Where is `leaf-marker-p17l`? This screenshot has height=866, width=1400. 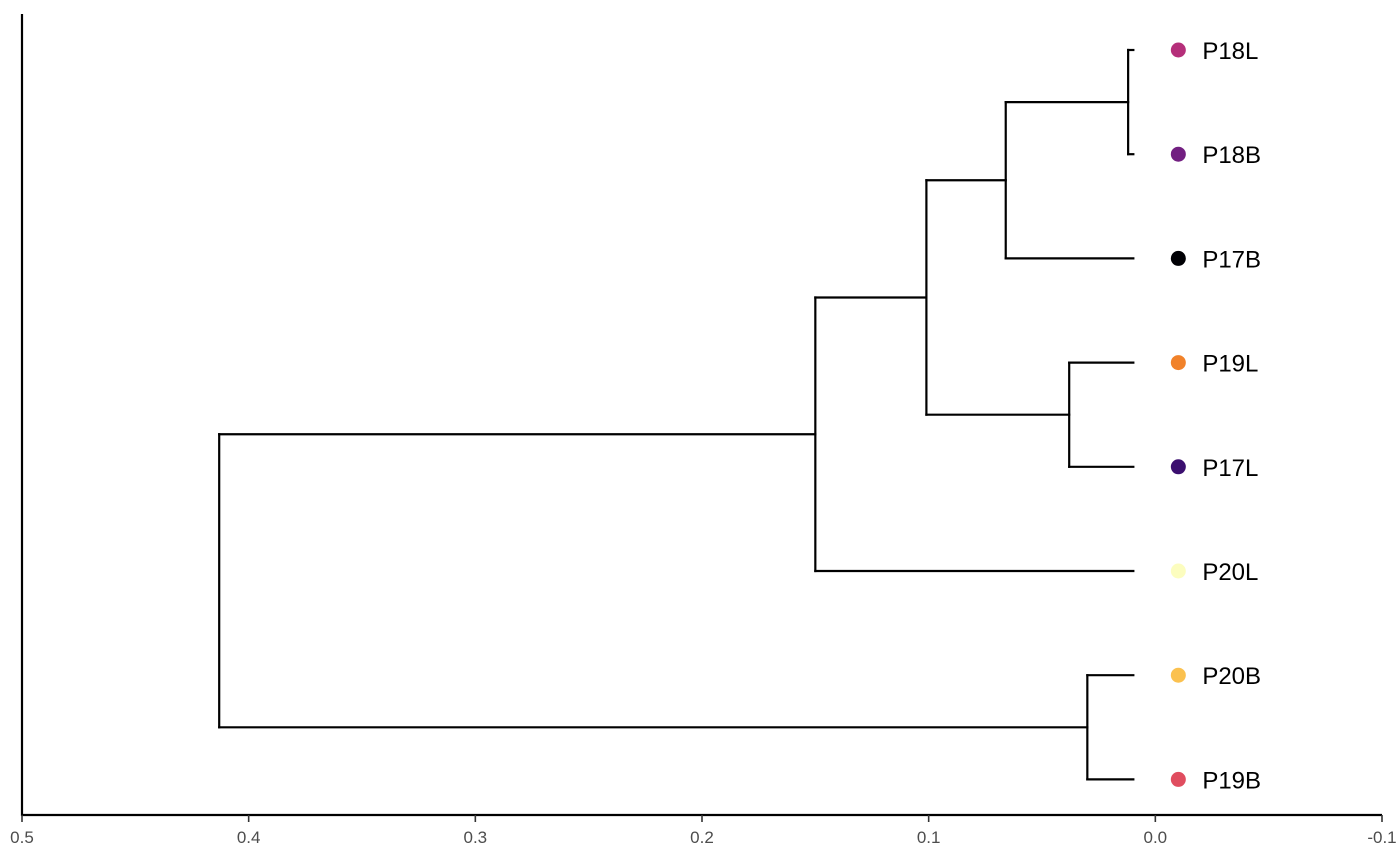 leaf-marker-p17l is located at coordinates (1178, 467).